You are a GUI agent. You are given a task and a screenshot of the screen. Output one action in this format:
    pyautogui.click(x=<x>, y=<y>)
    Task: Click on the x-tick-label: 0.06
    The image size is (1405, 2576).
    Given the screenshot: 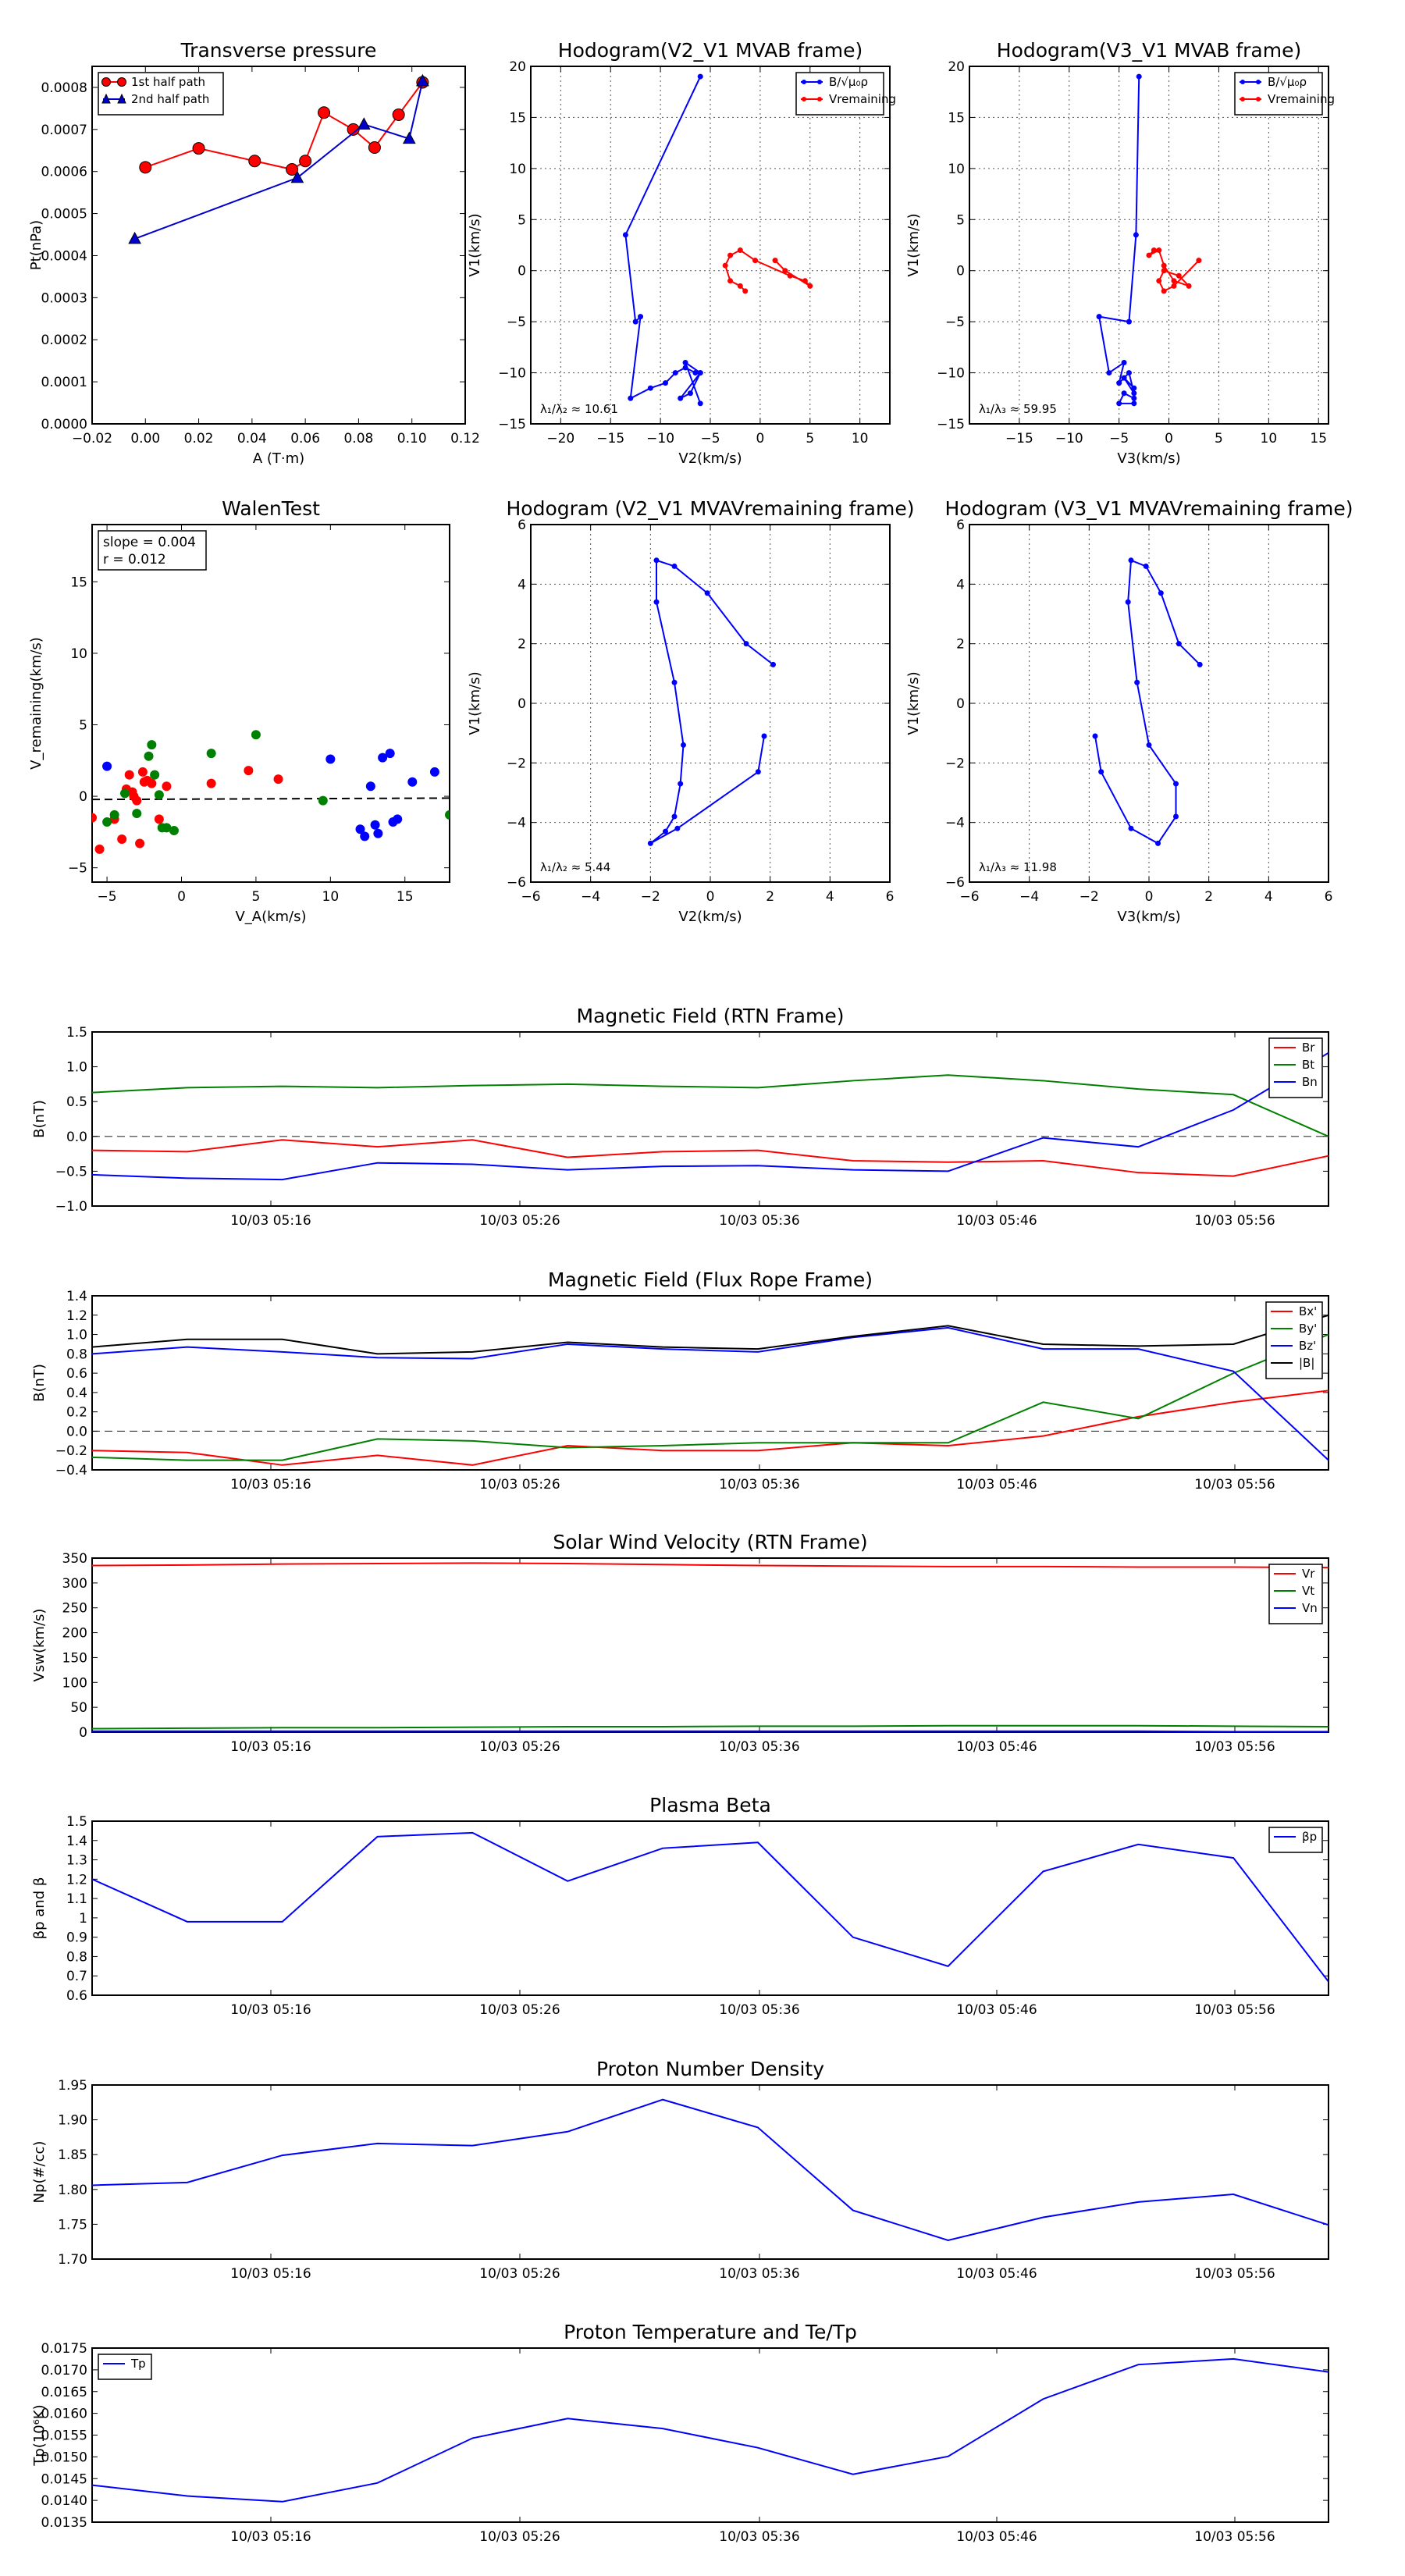 What is the action you would take?
    pyautogui.click(x=305, y=439)
    